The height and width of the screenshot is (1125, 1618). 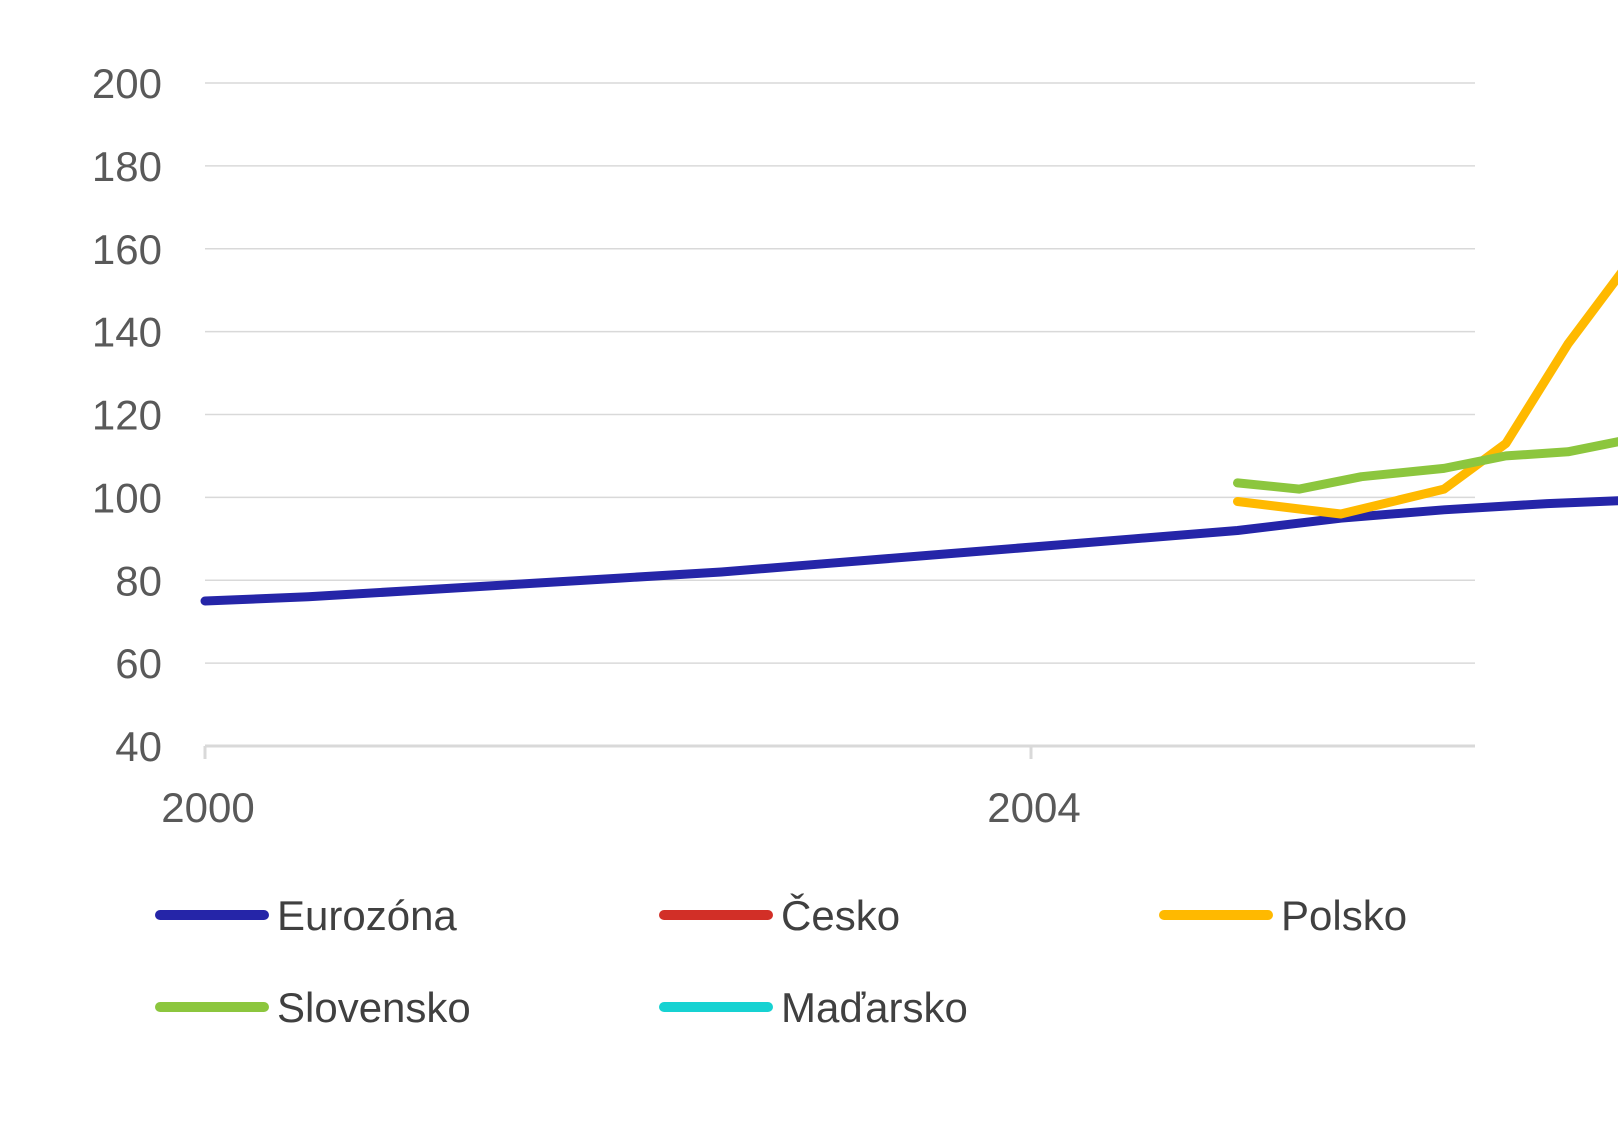 I want to click on legend-label-cesko: Česko, so click(x=840, y=915).